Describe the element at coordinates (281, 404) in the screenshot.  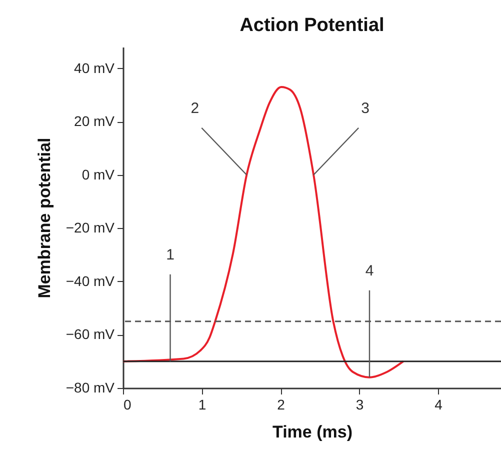
I see `x-tick-label: 2` at that location.